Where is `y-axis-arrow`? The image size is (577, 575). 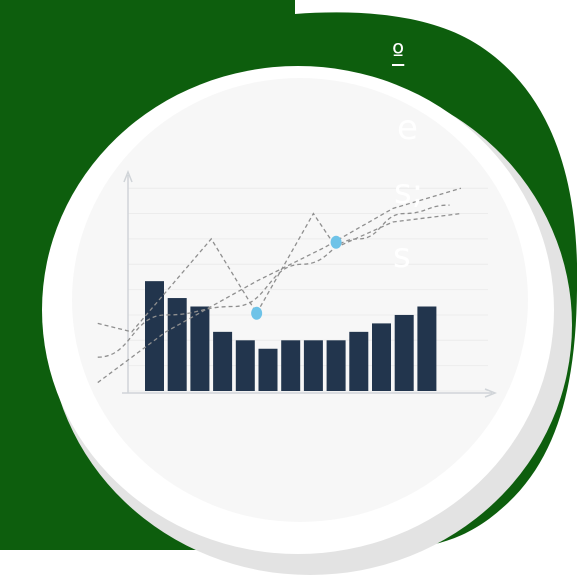
y-axis-arrow is located at coordinates (128, 176).